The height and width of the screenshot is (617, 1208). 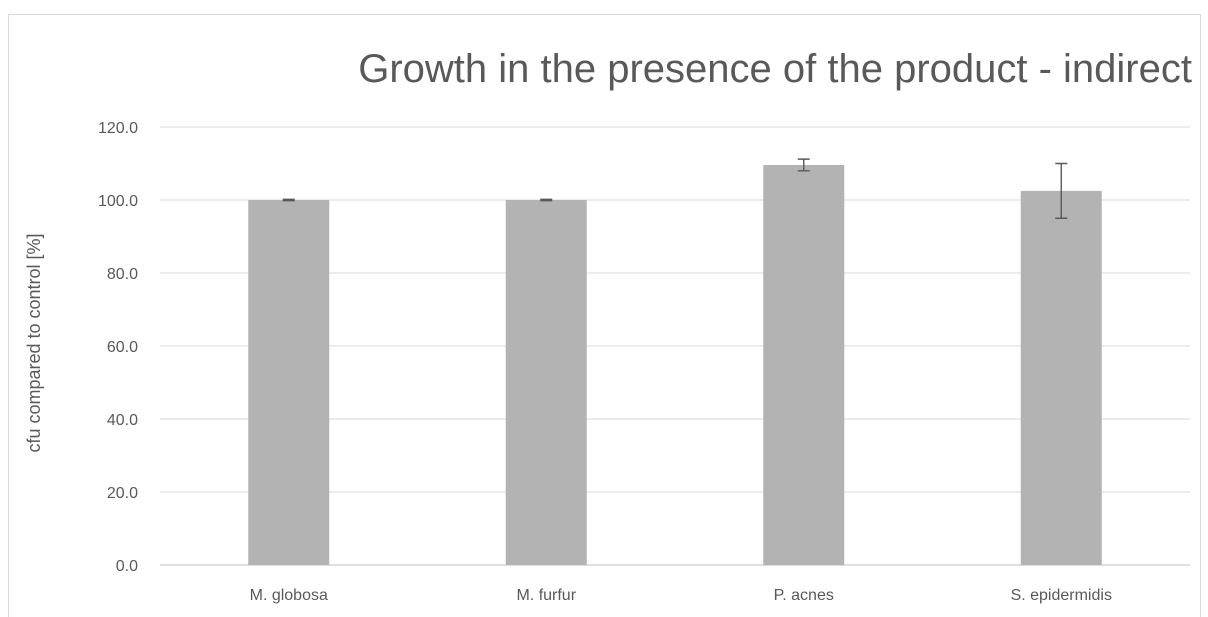 What do you see at coordinates (118, 201) in the screenshot?
I see `y-tick-label: 100.0` at bounding box center [118, 201].